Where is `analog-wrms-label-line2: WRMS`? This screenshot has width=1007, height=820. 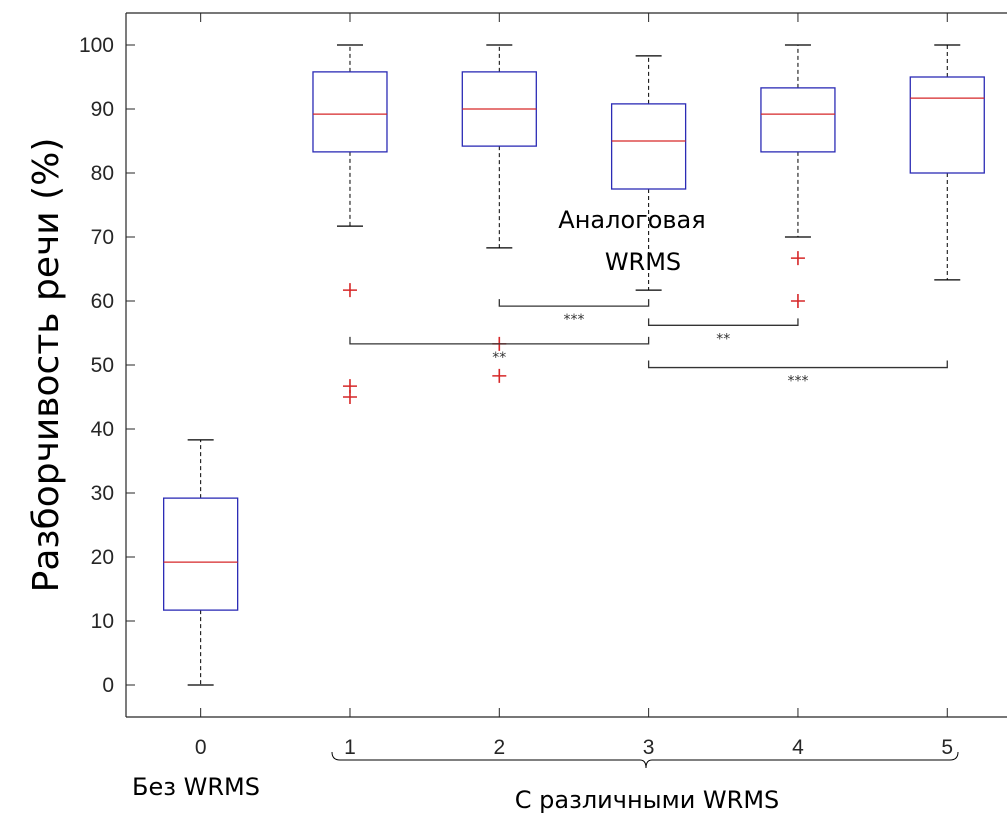
analog-wrms-label-line2: WRMS is located at coordinates (643, 262).